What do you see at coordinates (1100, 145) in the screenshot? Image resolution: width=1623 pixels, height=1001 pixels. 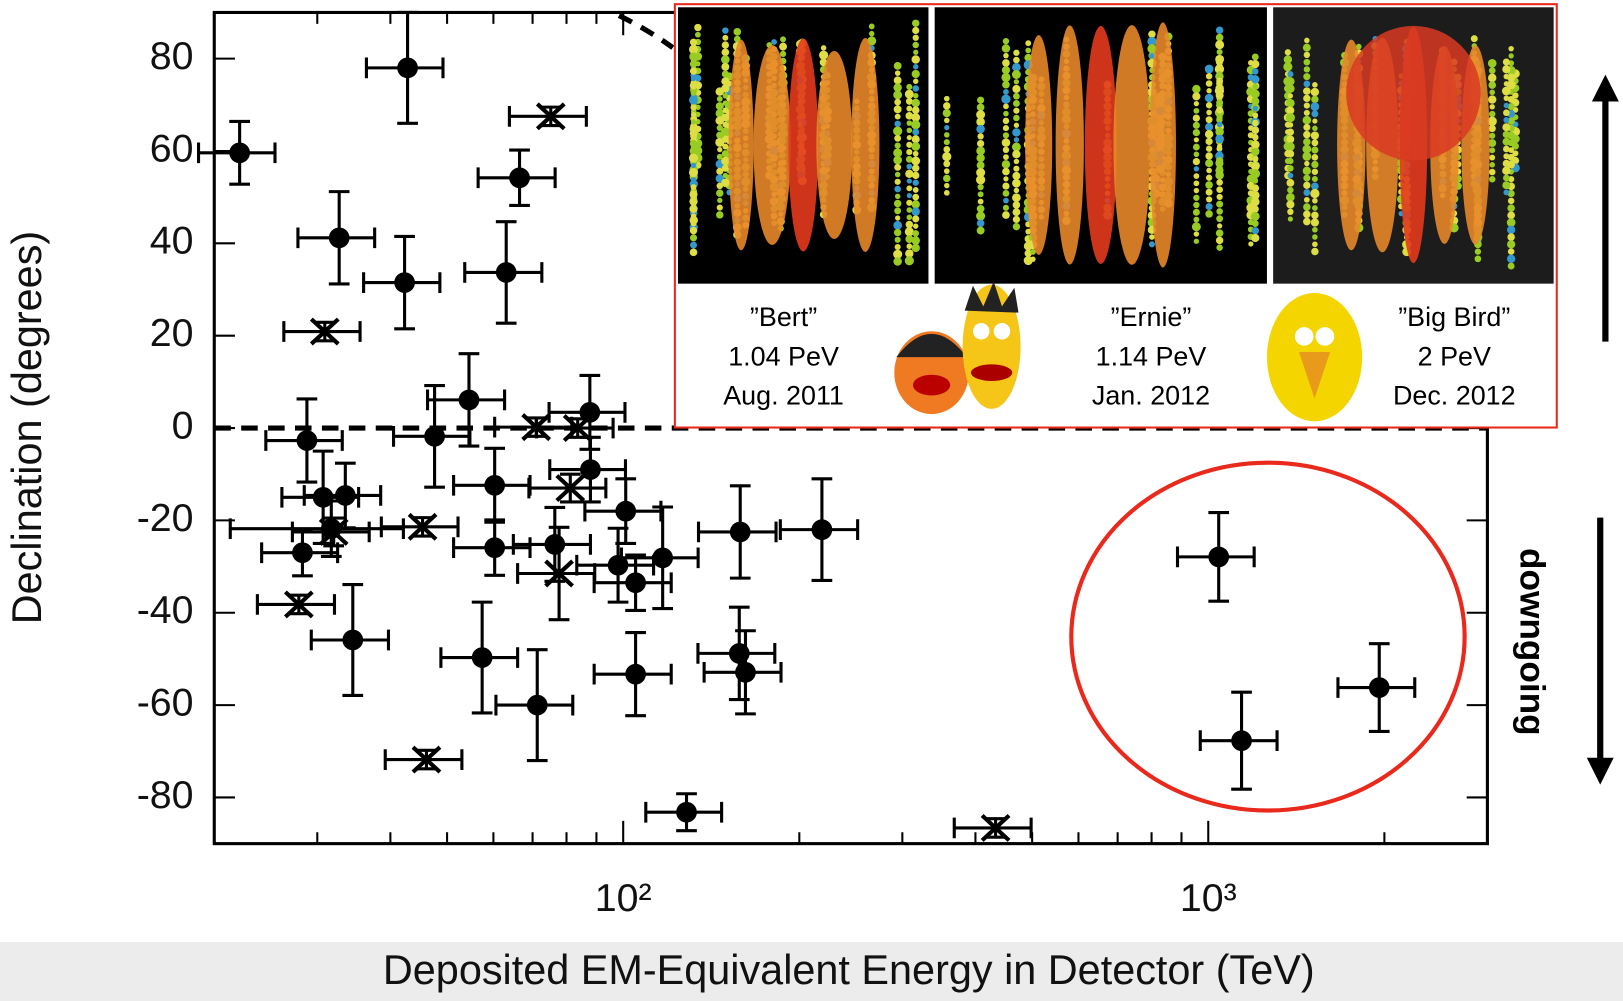 I see `hit-cluster` at bounding box center [1100, 145].